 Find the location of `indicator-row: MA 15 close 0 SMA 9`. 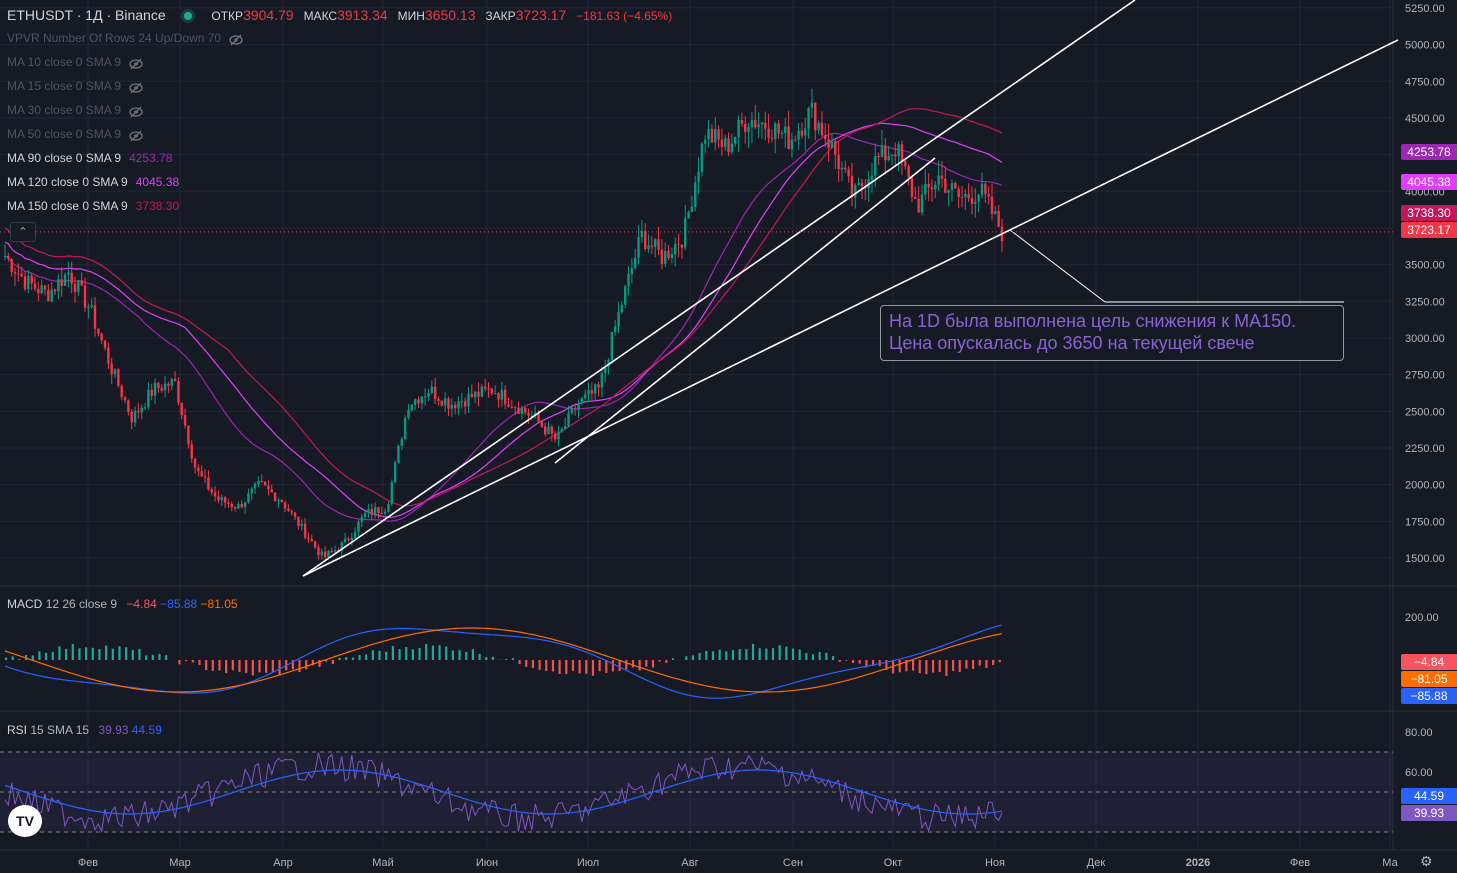

indicator-row: MA 15 close 0 SMA 9 is located at coordinates (75, 86).